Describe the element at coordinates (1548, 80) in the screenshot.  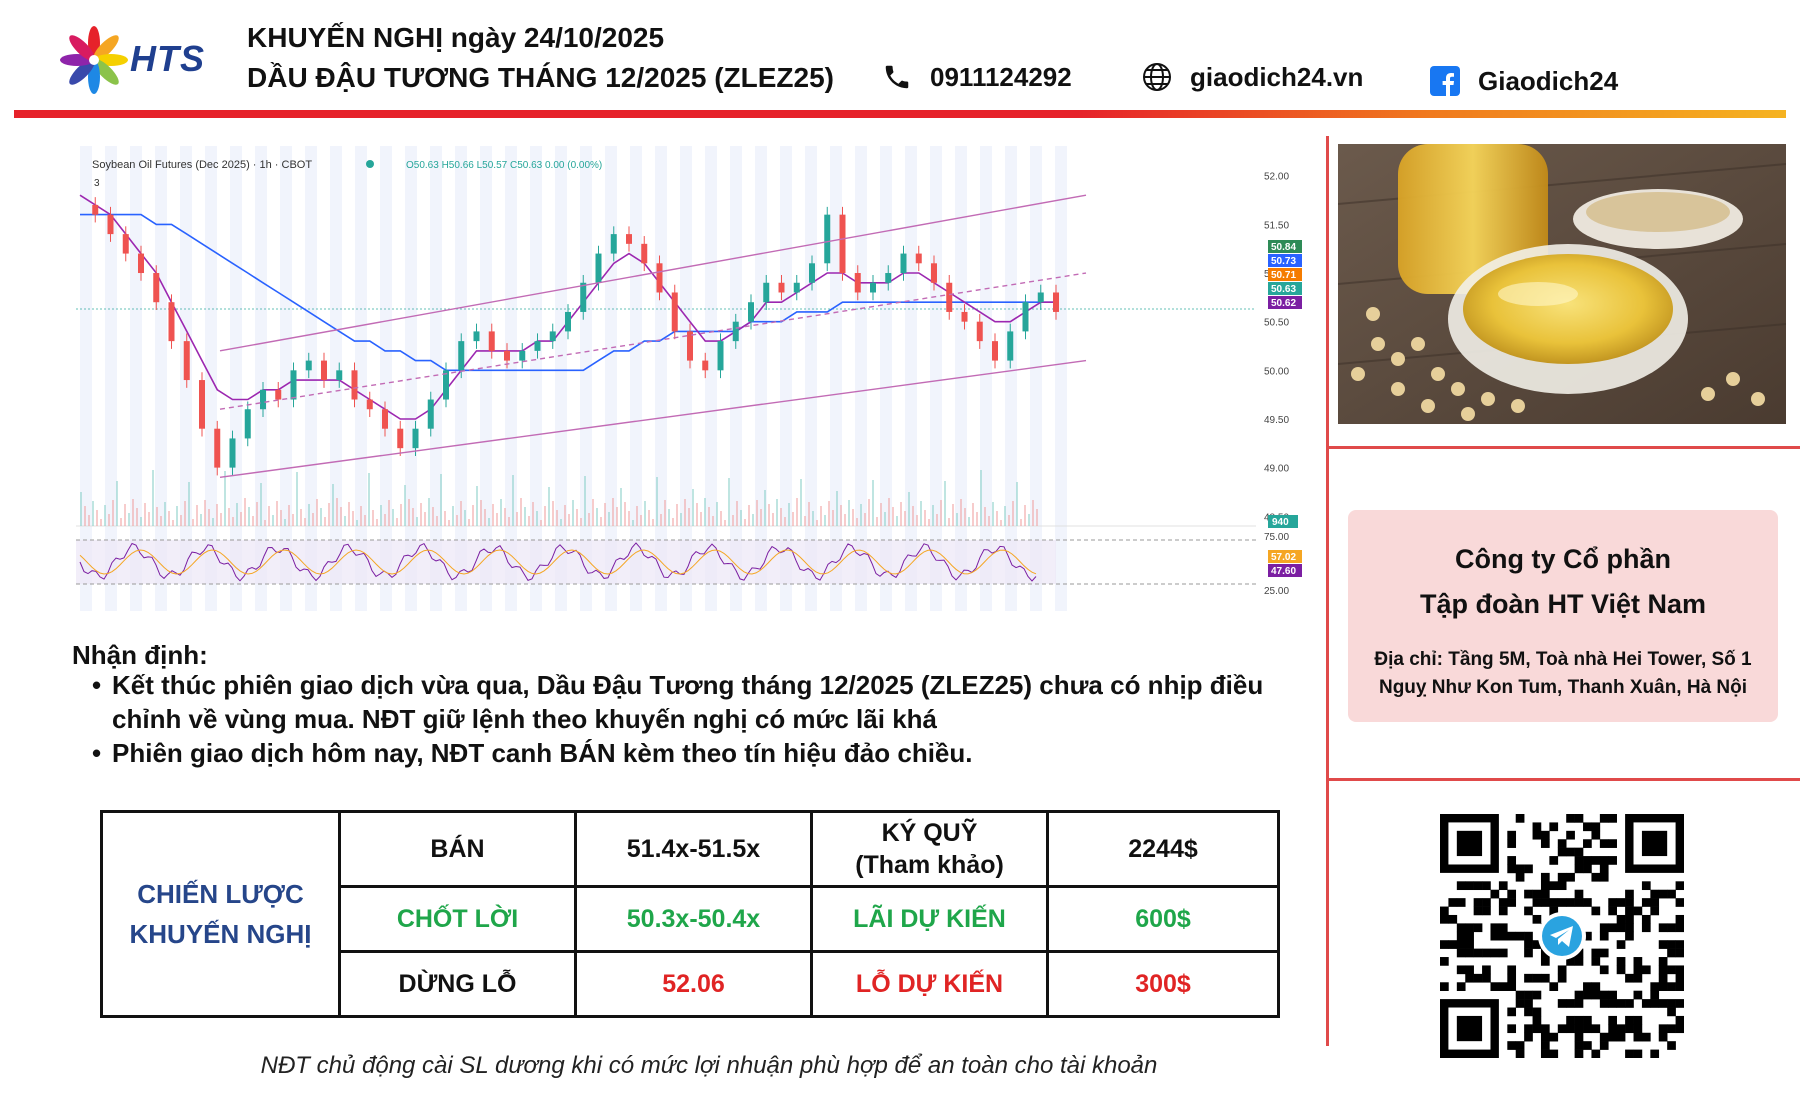
I see `facebook-page-name: Giaodich24` at that location.